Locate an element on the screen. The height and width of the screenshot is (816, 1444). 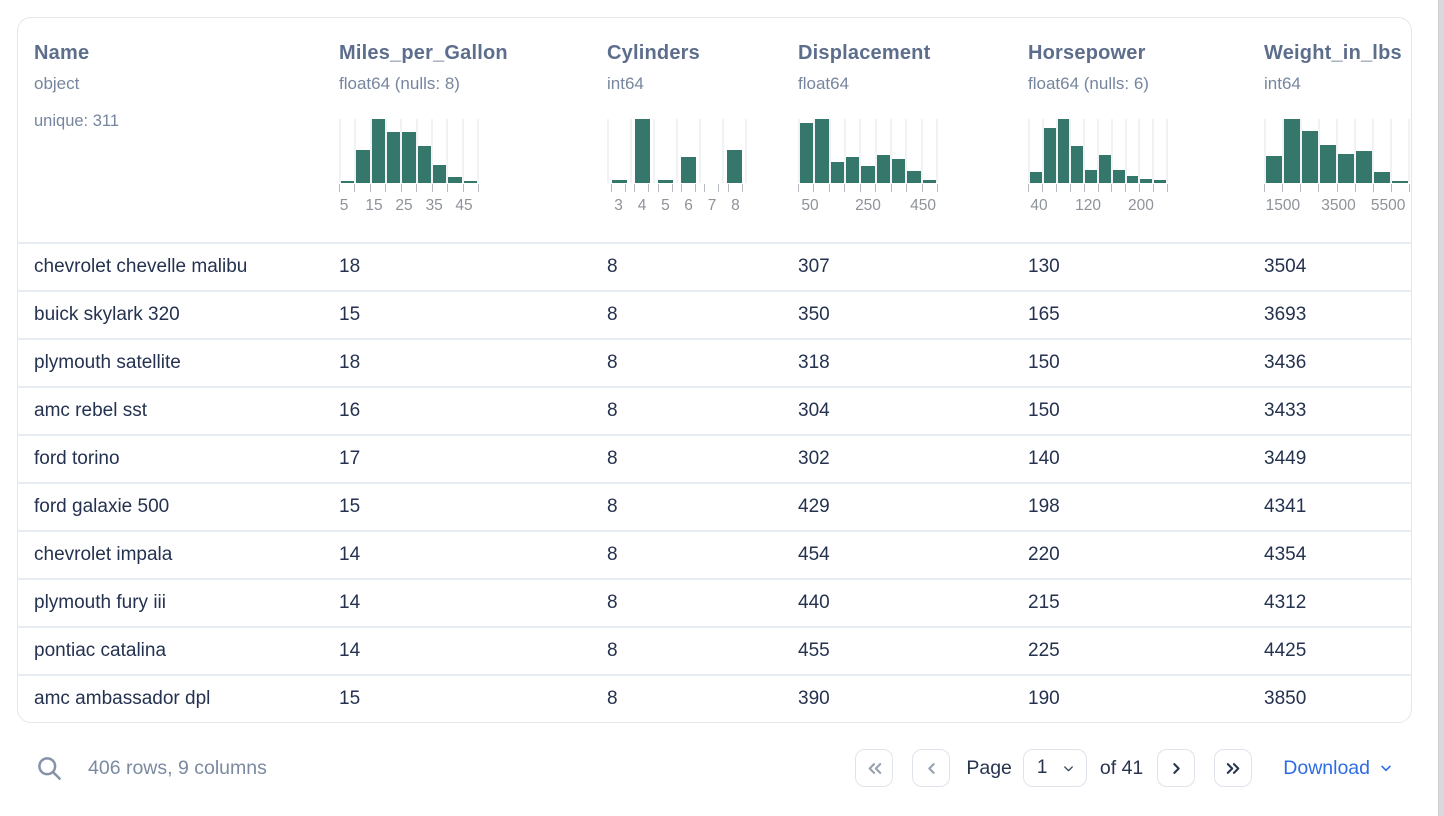
histogram-horsepower: 40 120 200 is located at coordinates (1098, 167).